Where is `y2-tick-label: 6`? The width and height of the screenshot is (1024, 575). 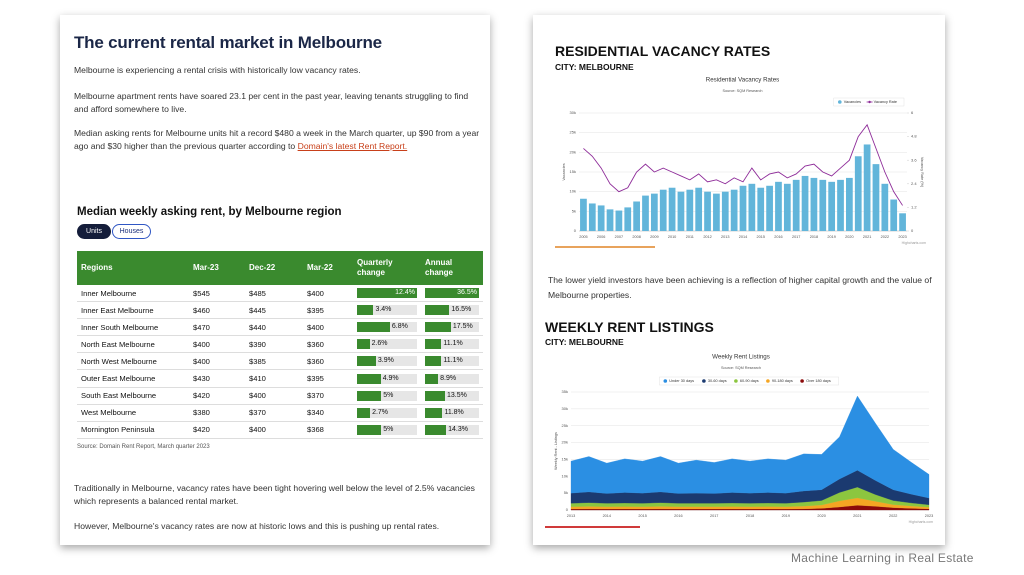
y2-tick-label: 6 is located at coordinates (912, 112).